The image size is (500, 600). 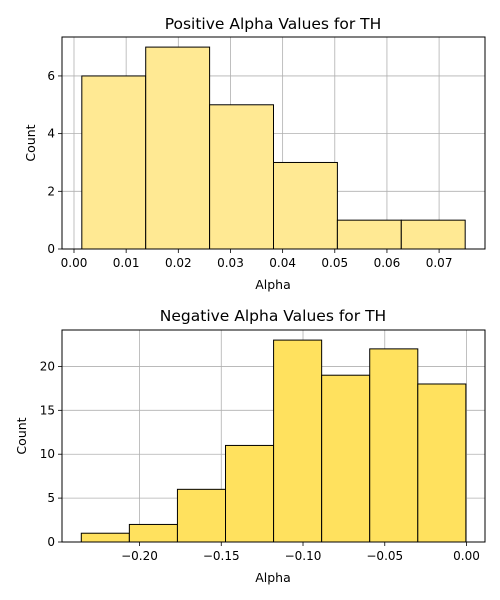 What do you see at coordinates (384, 556) in the screenshot?
I see `negative-x-tick-label: −0.05` at bounding box center [384, 556].